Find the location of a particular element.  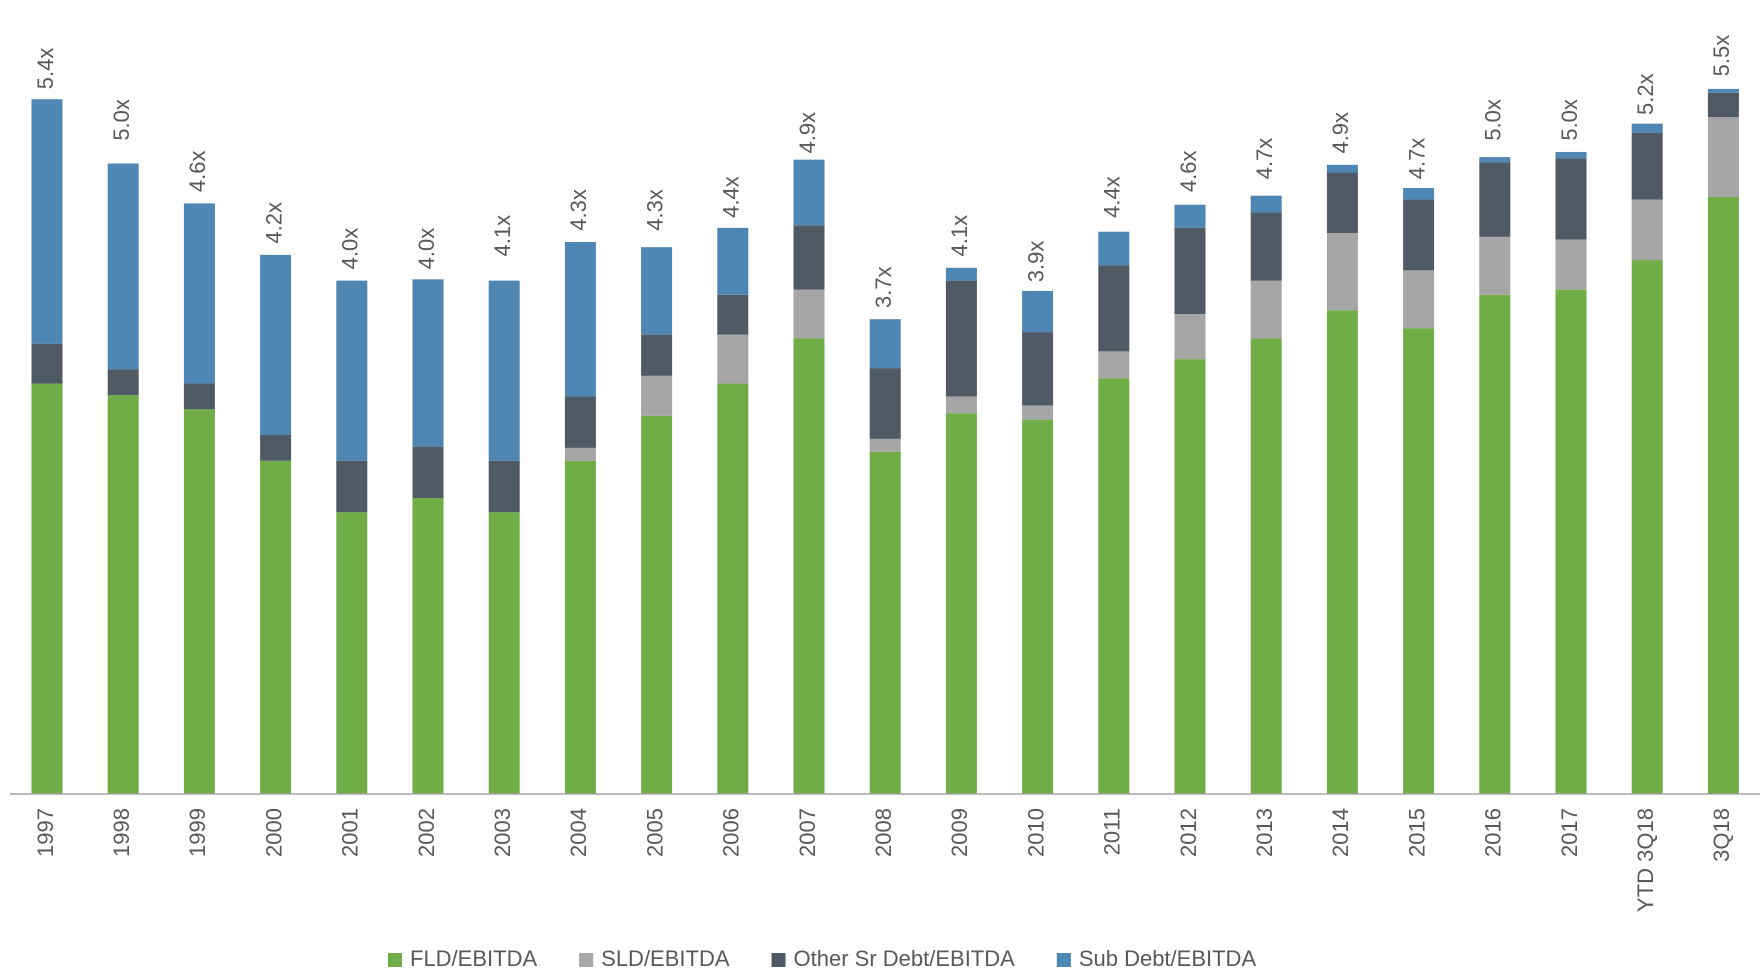

x-tick-label: 2004 is located at coordinates (578, 832).